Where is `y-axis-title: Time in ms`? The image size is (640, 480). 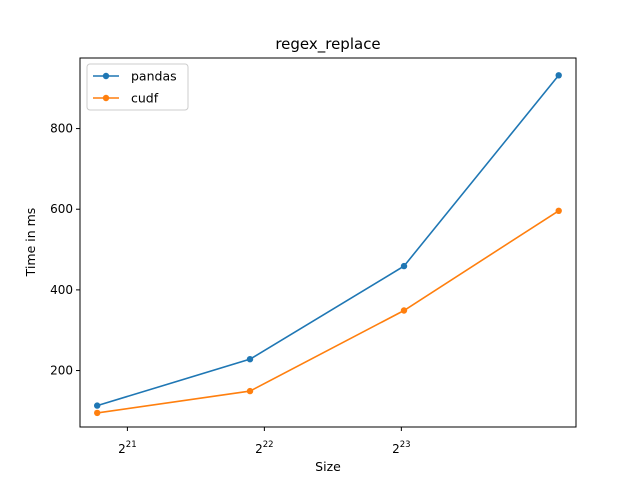 y-axis-title: Time in ms is located at coordinates (30, 243).